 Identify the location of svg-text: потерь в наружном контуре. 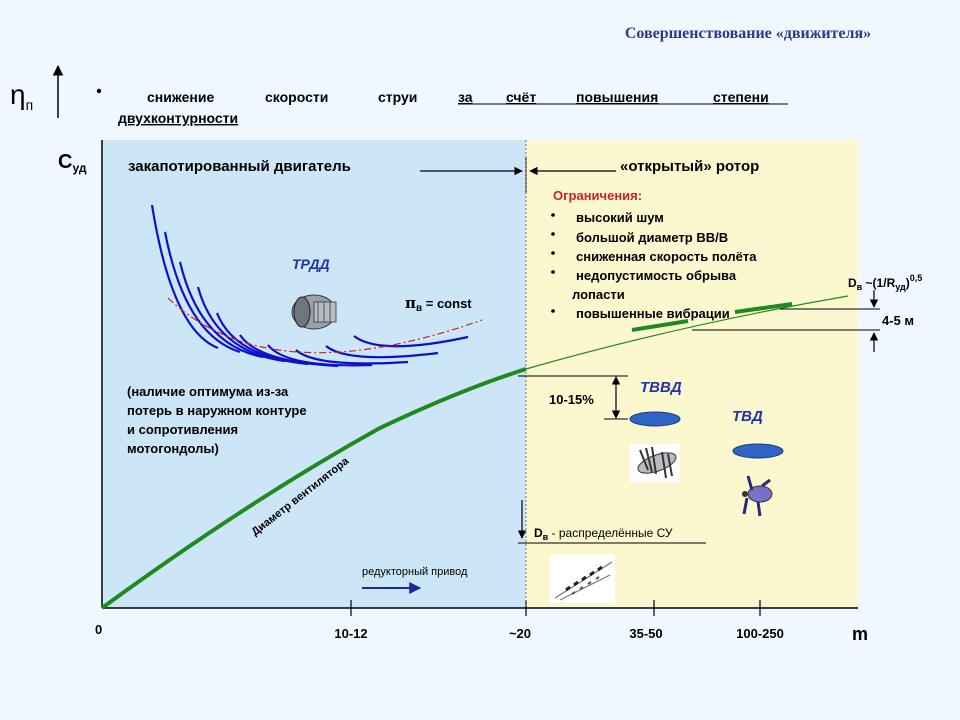
(217, 410).